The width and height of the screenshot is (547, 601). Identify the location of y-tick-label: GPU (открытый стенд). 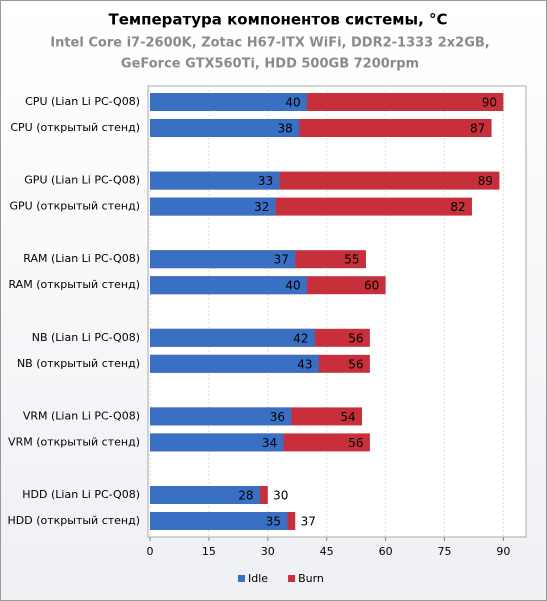
(75, 206).